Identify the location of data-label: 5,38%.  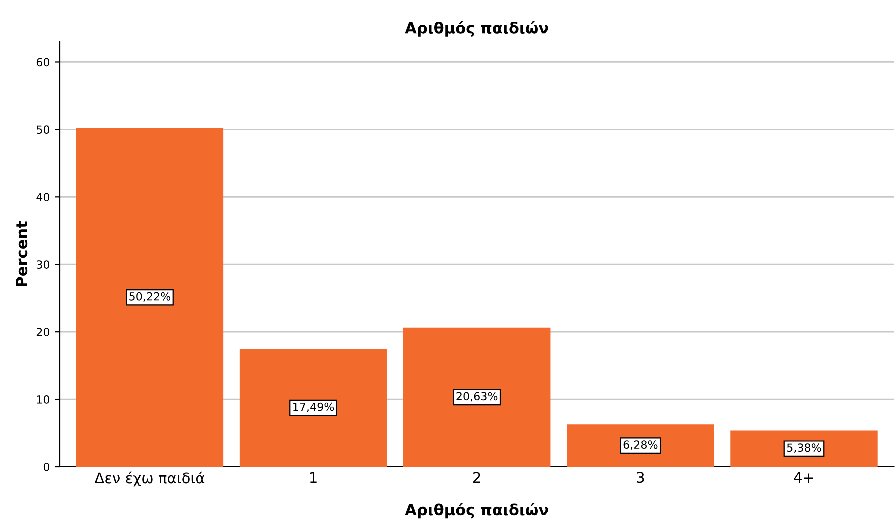
(804, 449).